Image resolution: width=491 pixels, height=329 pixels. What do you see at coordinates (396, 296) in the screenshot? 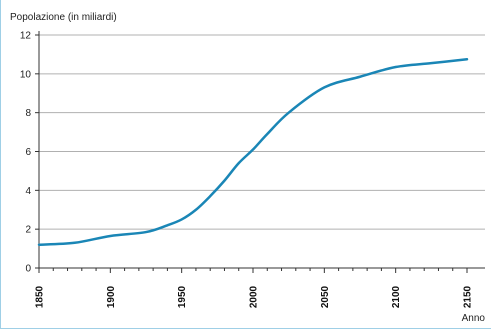
I see `x-tick-label: 2100` at bounding box center [396, 296].